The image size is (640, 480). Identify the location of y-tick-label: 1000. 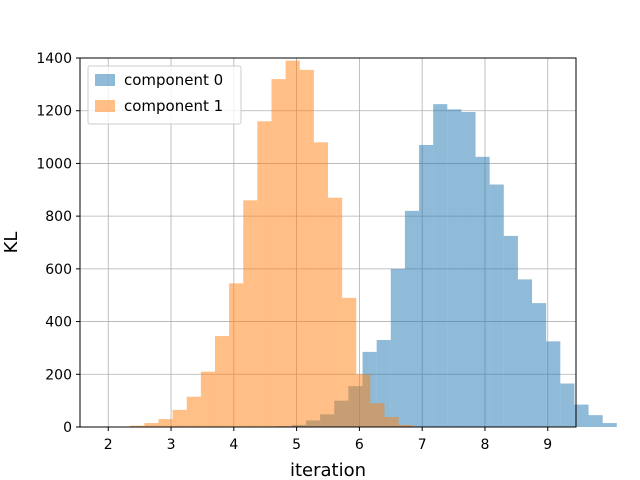
(54, 164).